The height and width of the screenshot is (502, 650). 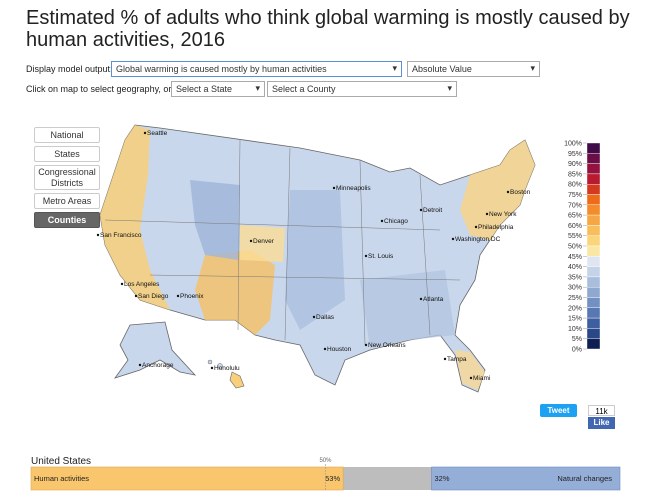 I want to click on legend-label: 65%, so click(x=575, y=216).